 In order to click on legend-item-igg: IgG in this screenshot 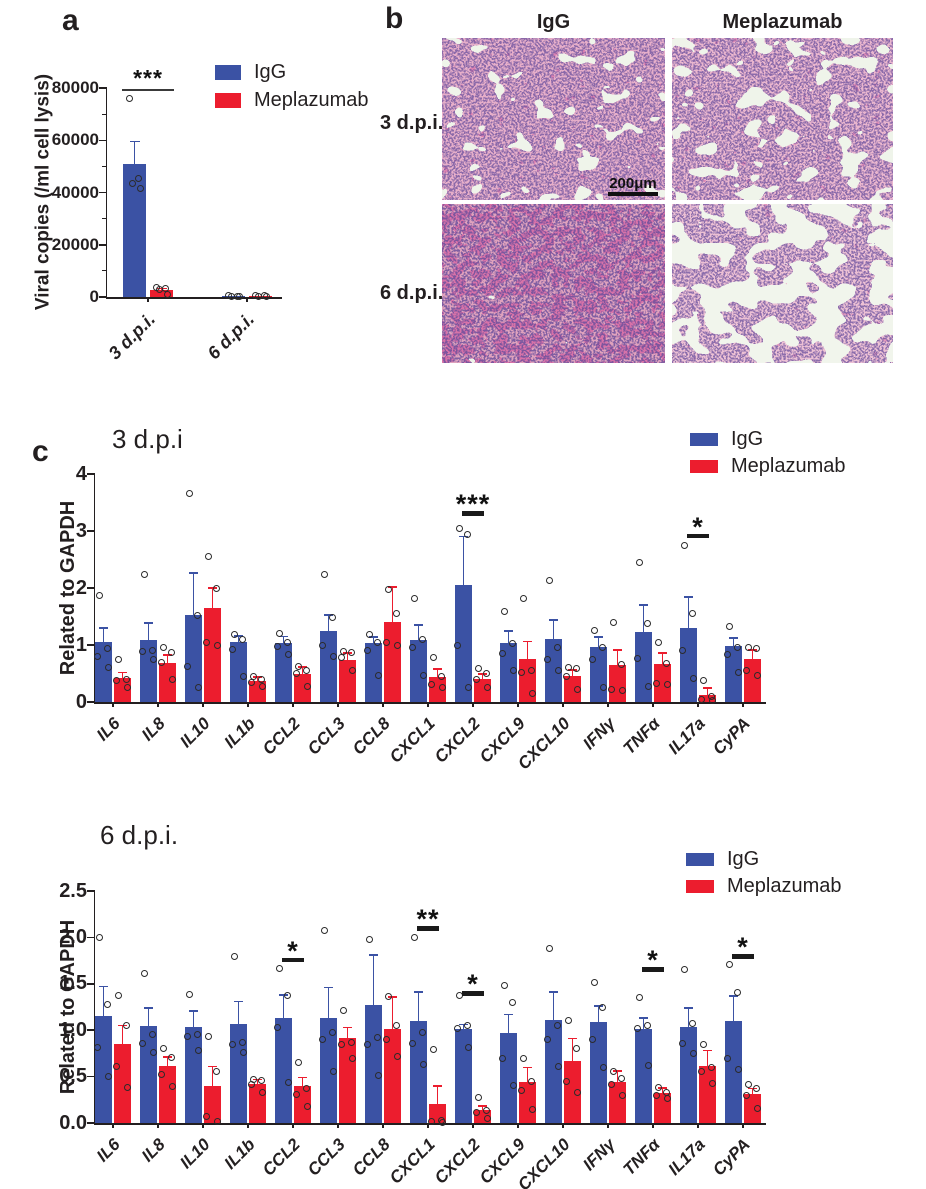, I will do `click(764, 859)`.